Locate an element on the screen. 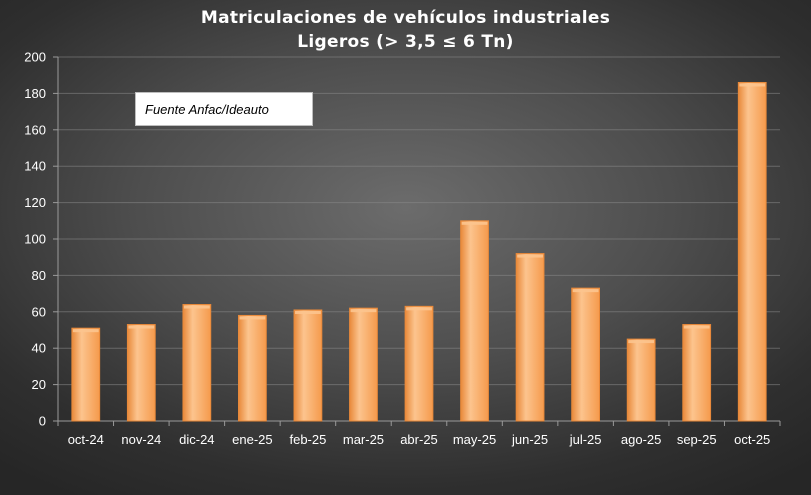 The height and width of the screenshot is (495, 811). y-tick-label: 100 is located at coordinates (35, 239).